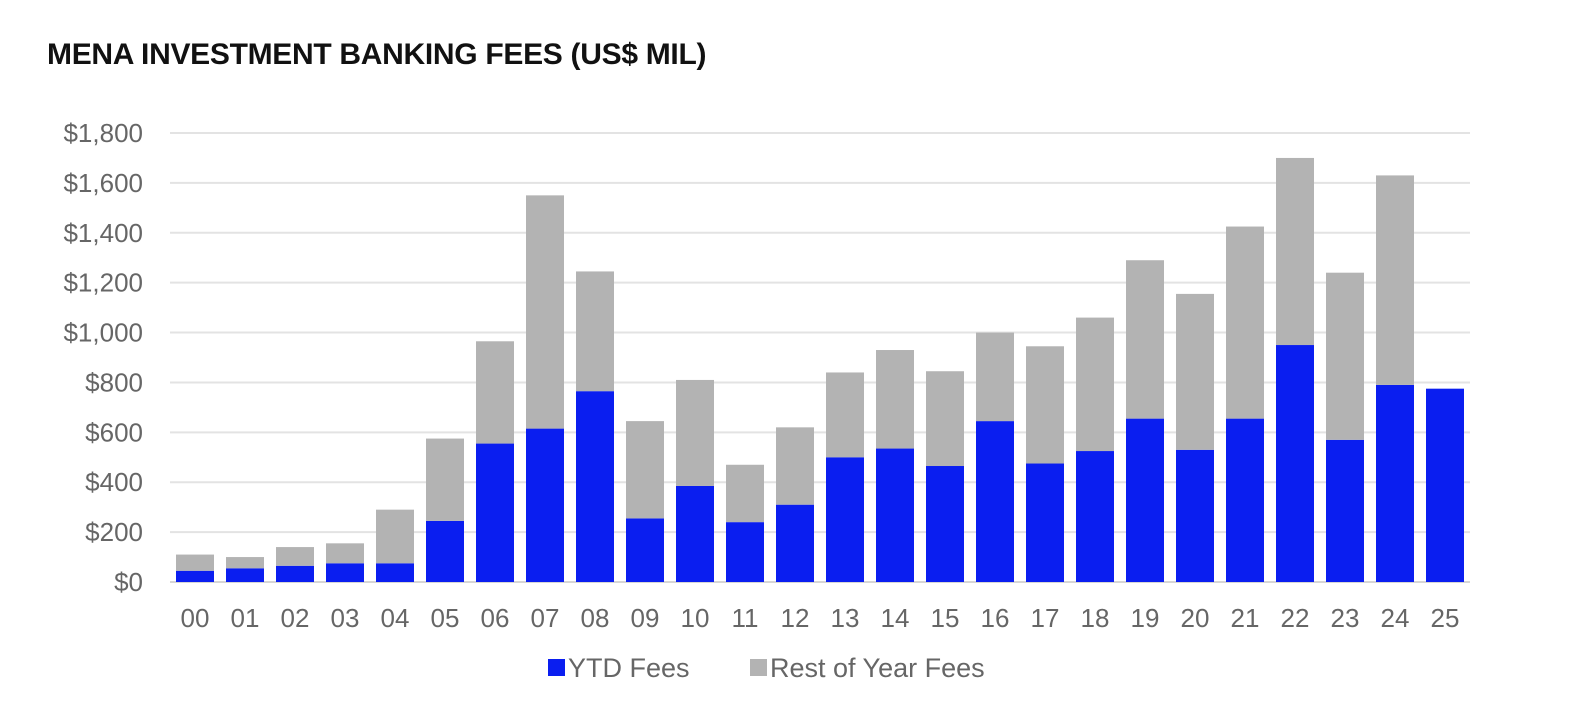 This screenshot has height=713, width=1583. Describe the element at coordinates (1345, 618) in the screenshot. I see `x-tick-label: 23` at that location.